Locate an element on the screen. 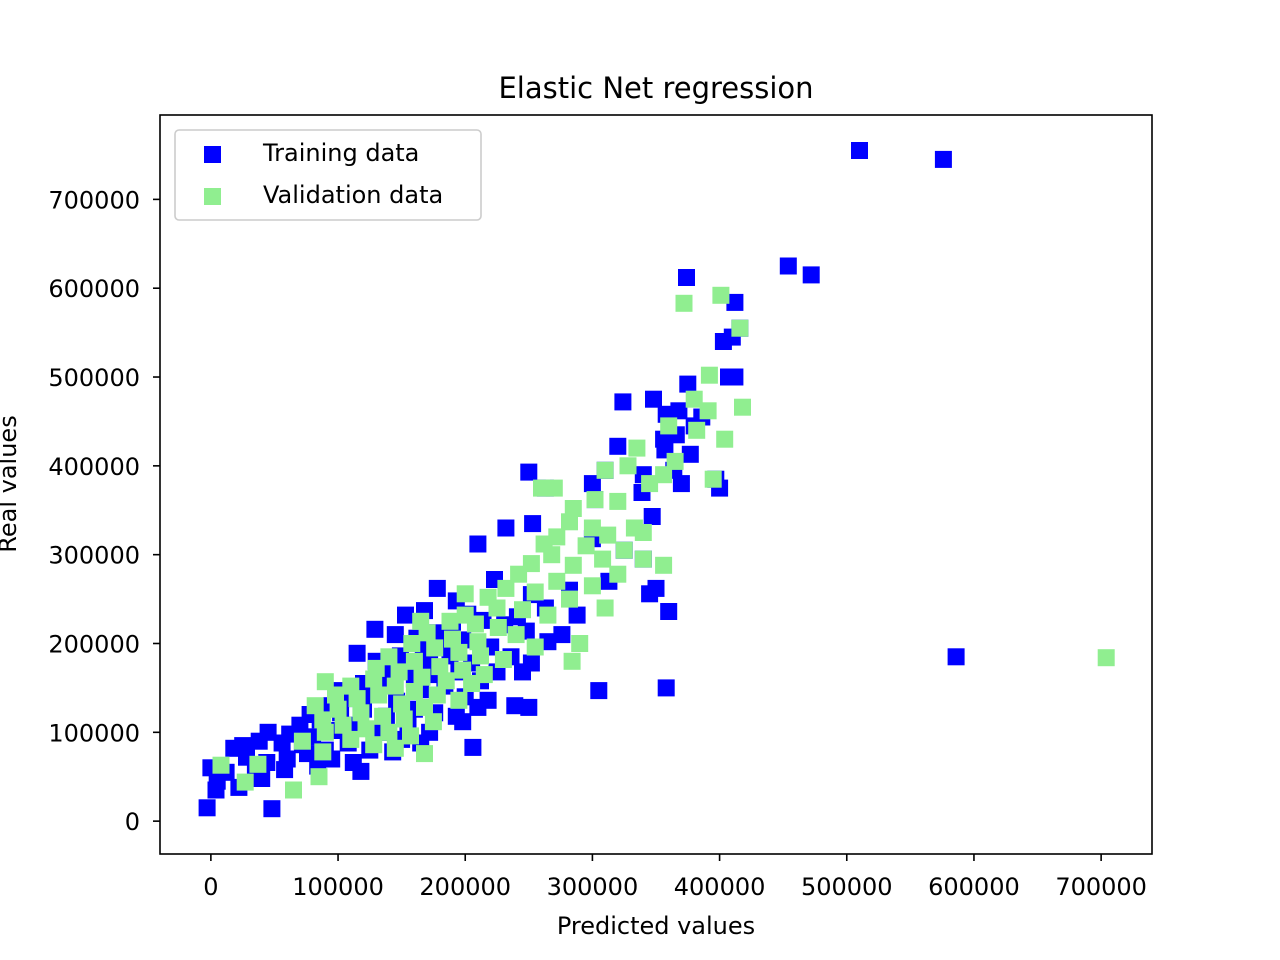 Image resolution: width=1280 pixels, height=960 pixels. x-tick-label: 600000 is located at coordinates (974, 887).